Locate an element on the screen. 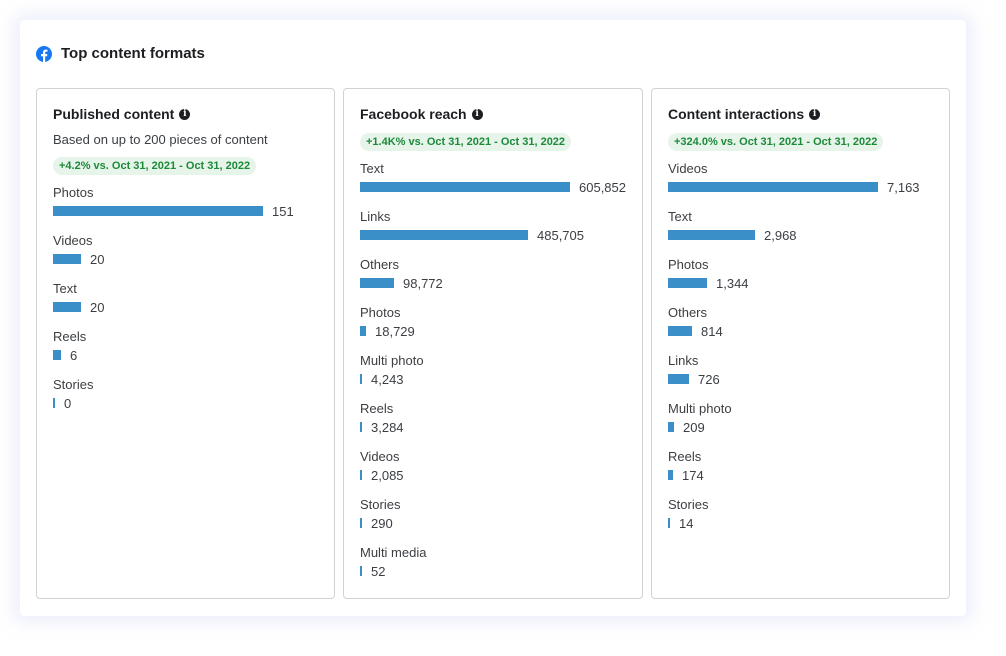 The height and width of the screenshot is (656, 1006). bar-row: Reels 3,284 is located at coordinates (493, 425).